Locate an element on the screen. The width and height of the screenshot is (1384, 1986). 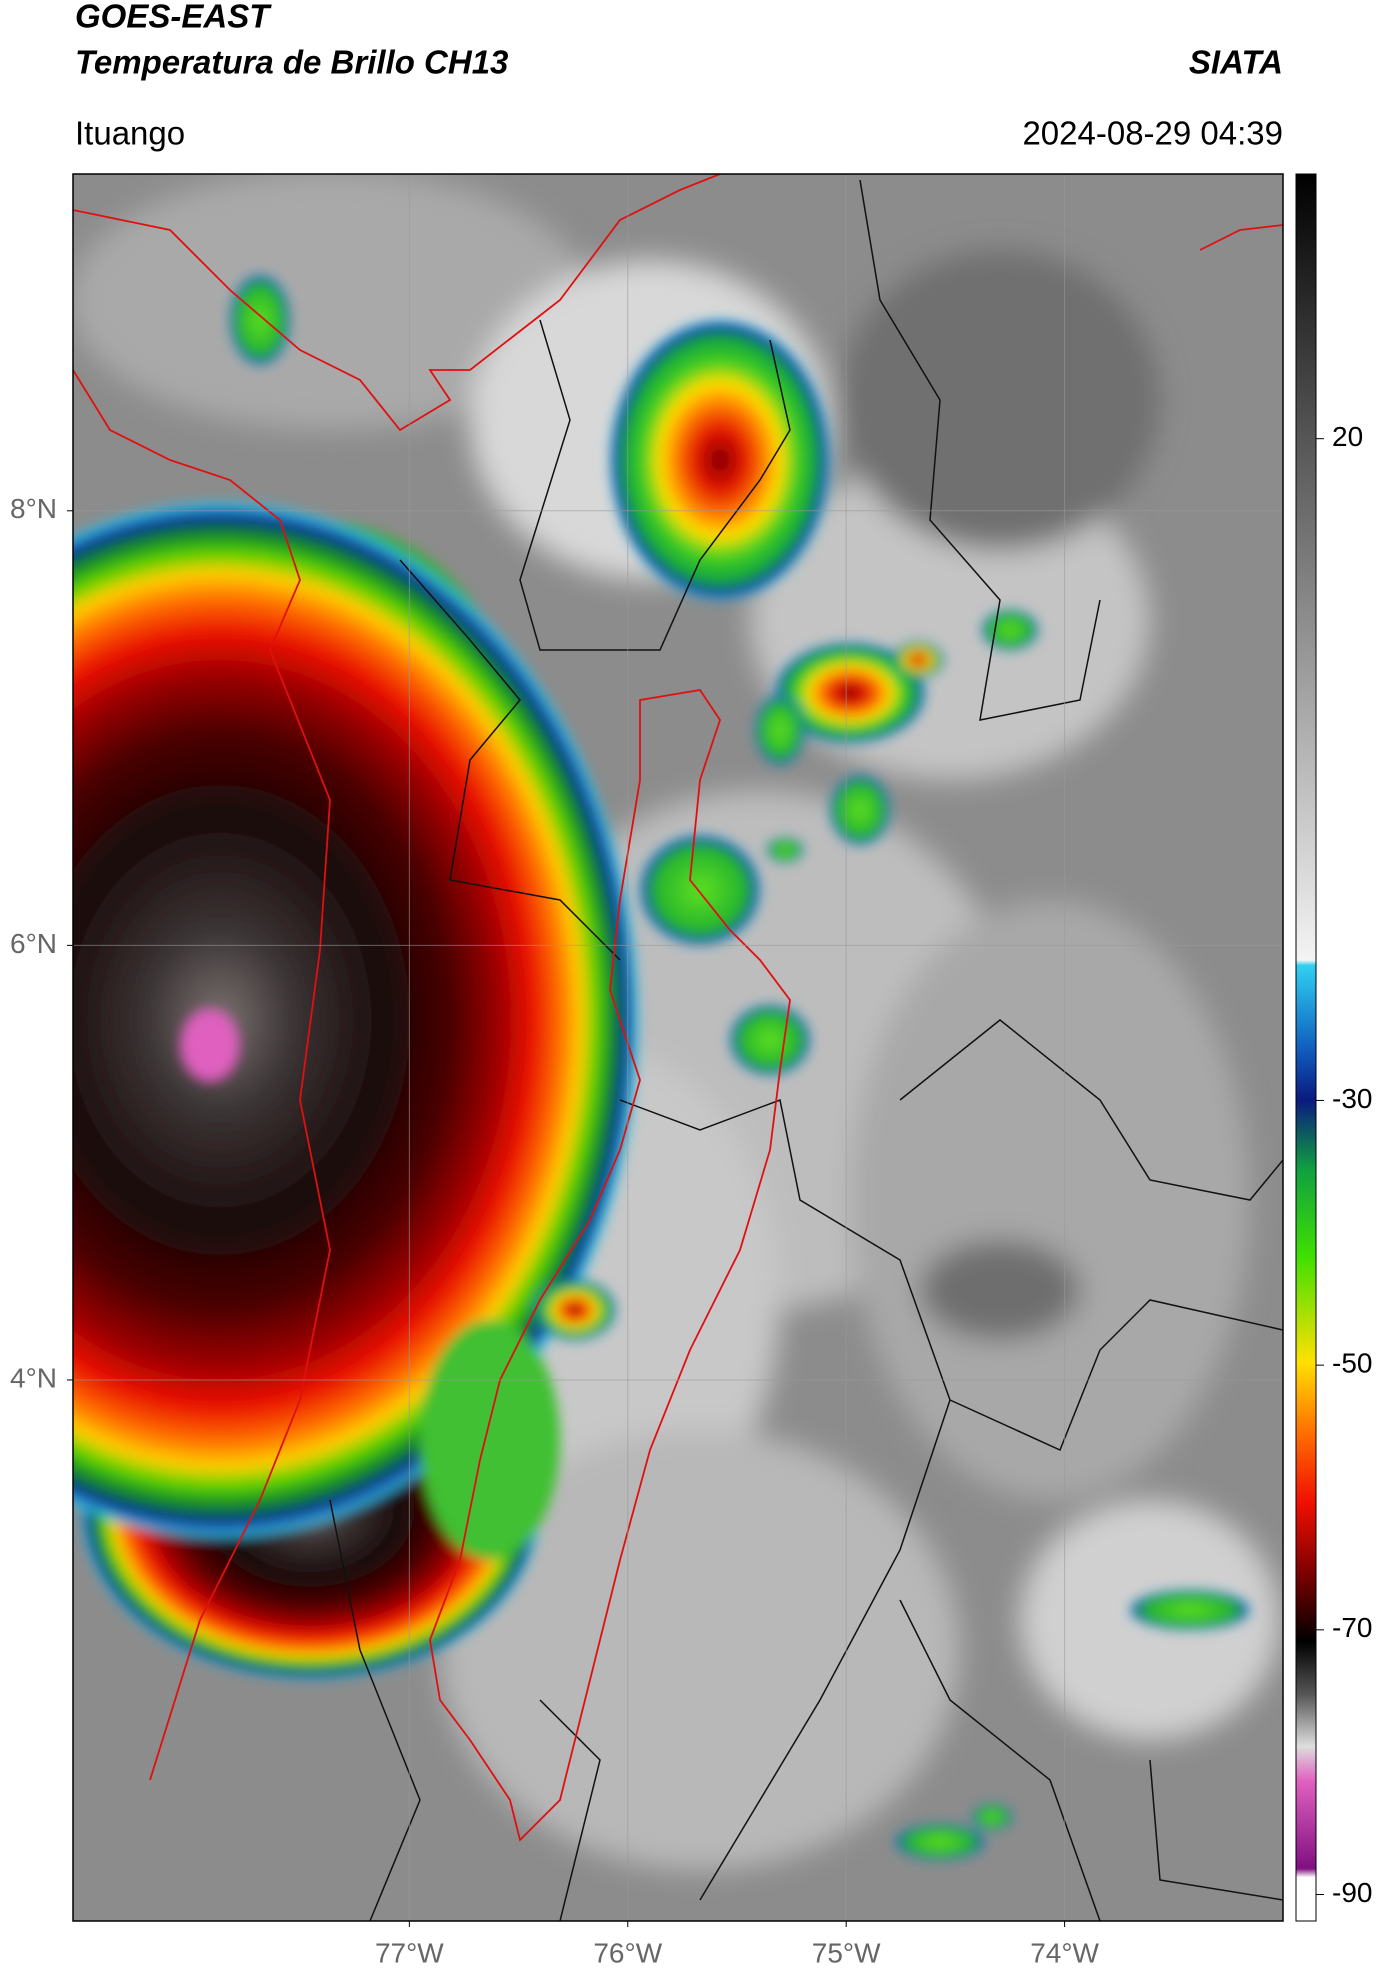
source: SIATA is located at coordinates (1236, 62).